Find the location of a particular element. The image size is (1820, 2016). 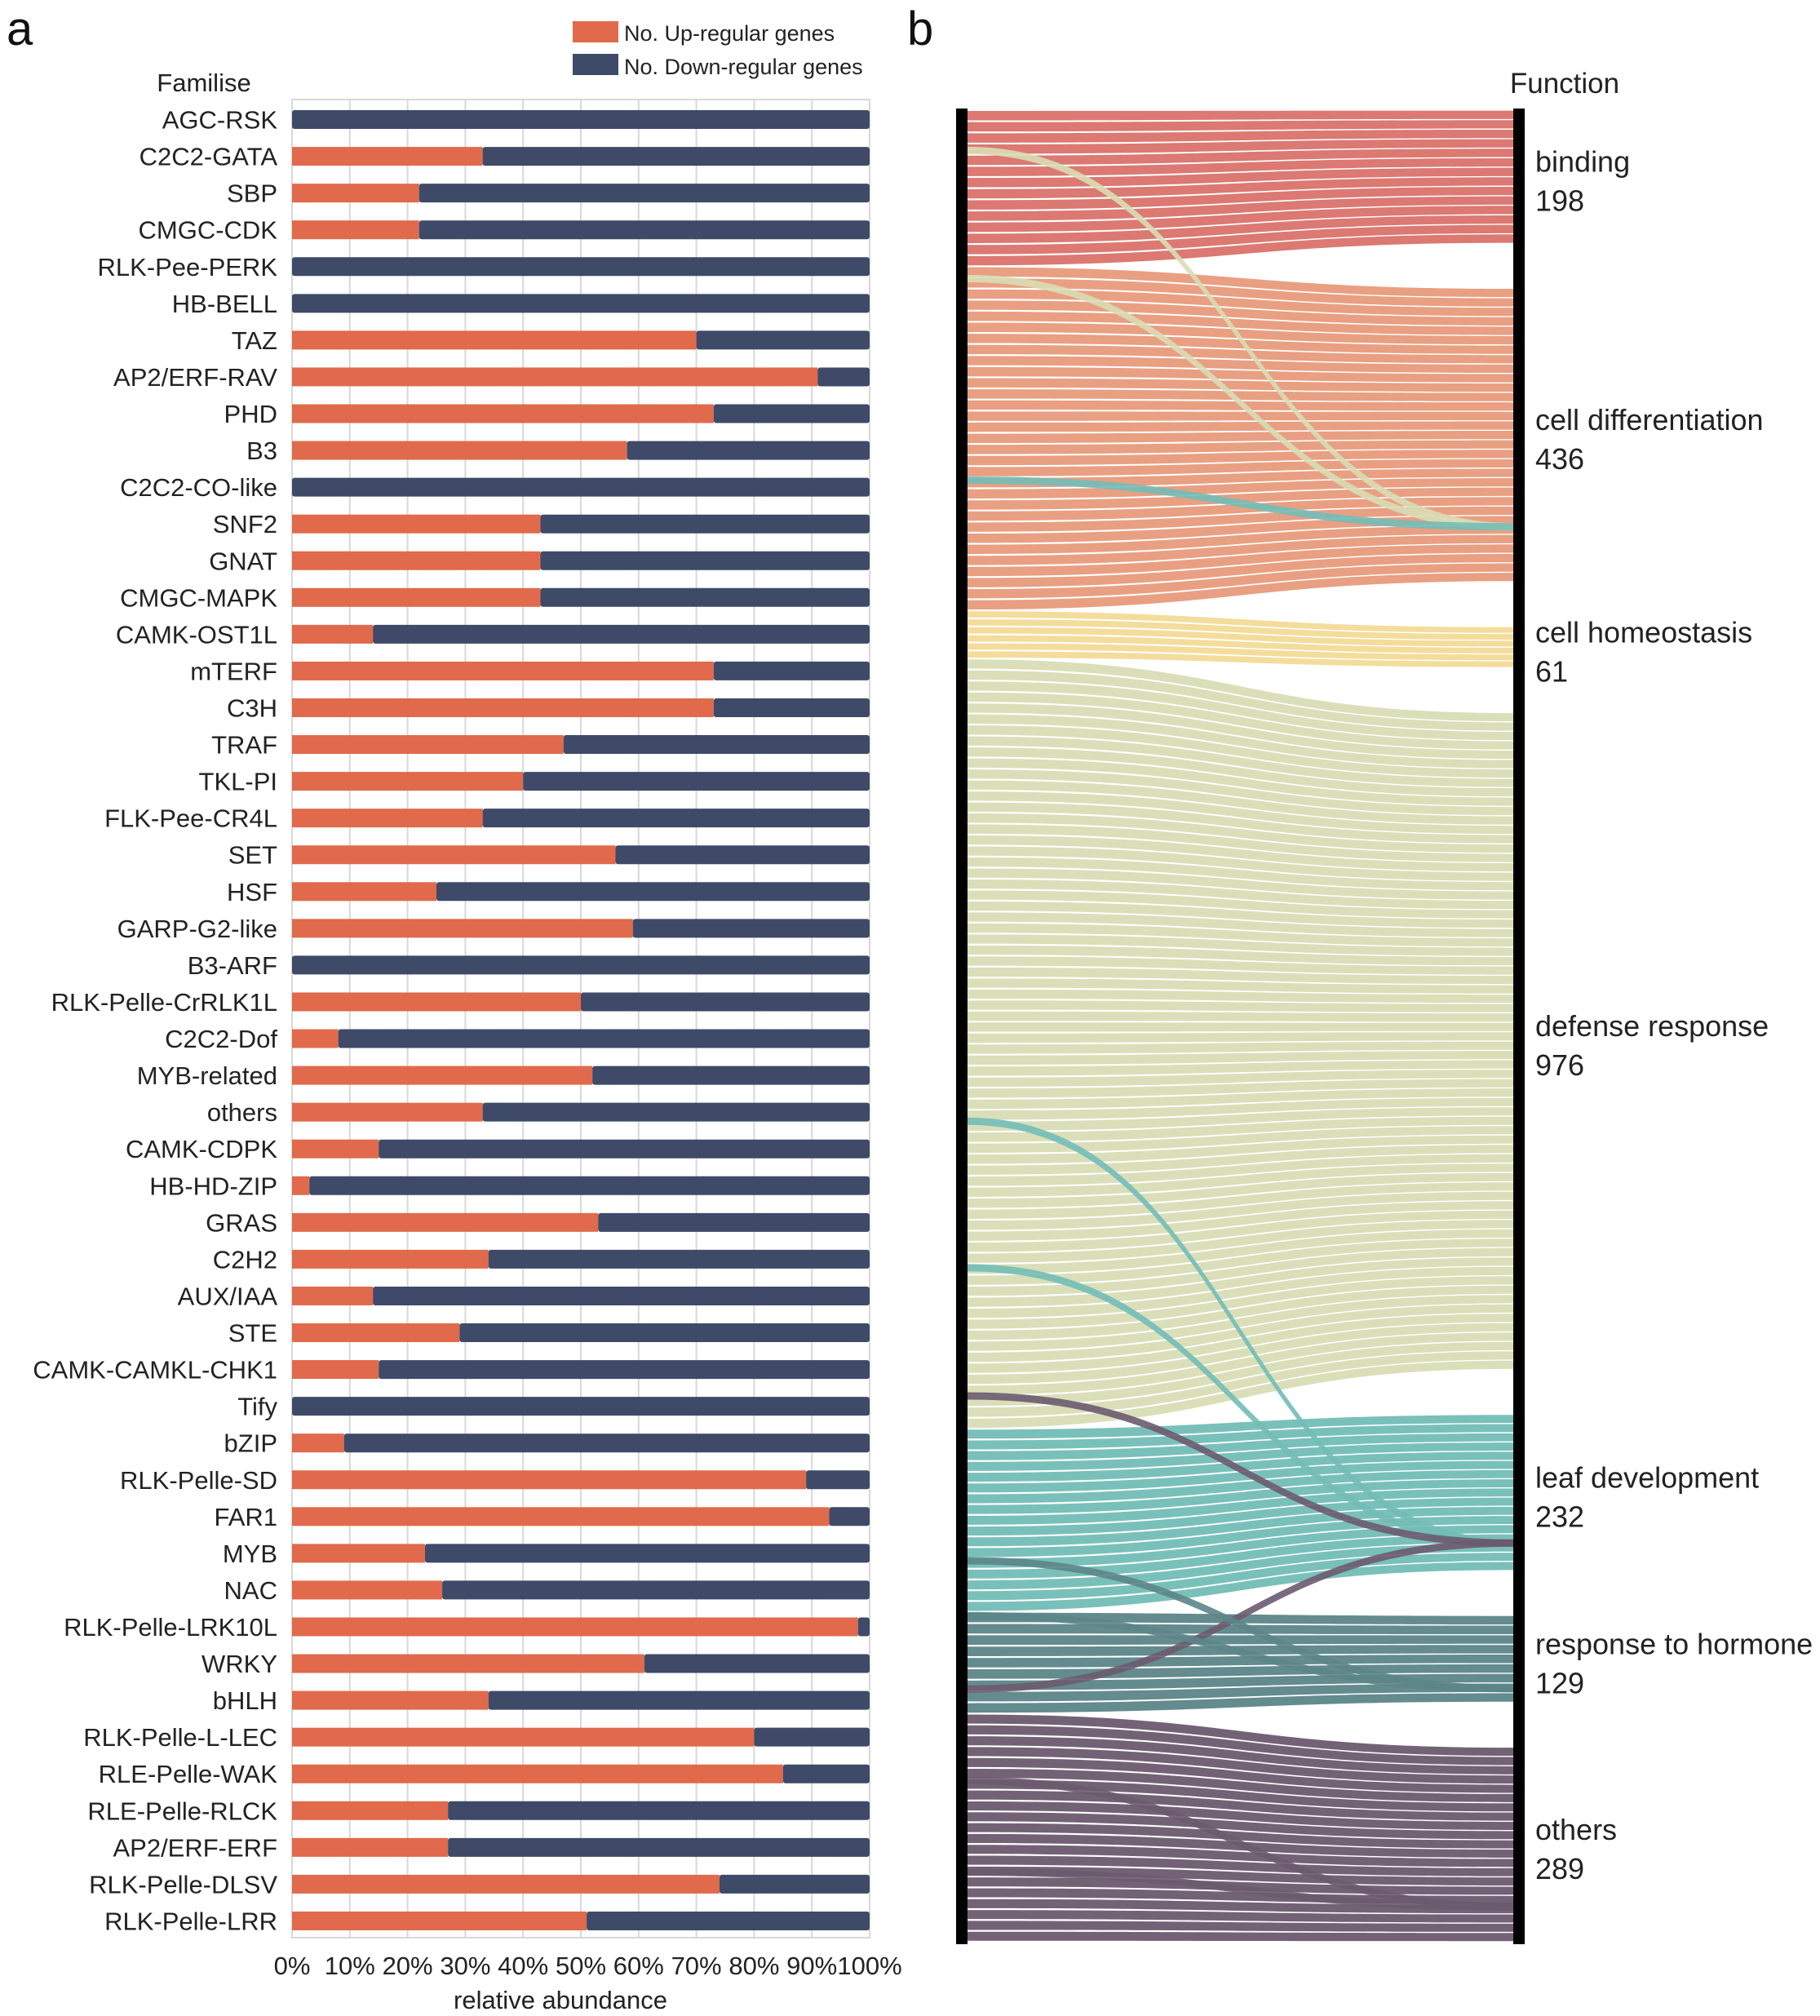

panel-a-label: a is located at coordinates (20, 28).